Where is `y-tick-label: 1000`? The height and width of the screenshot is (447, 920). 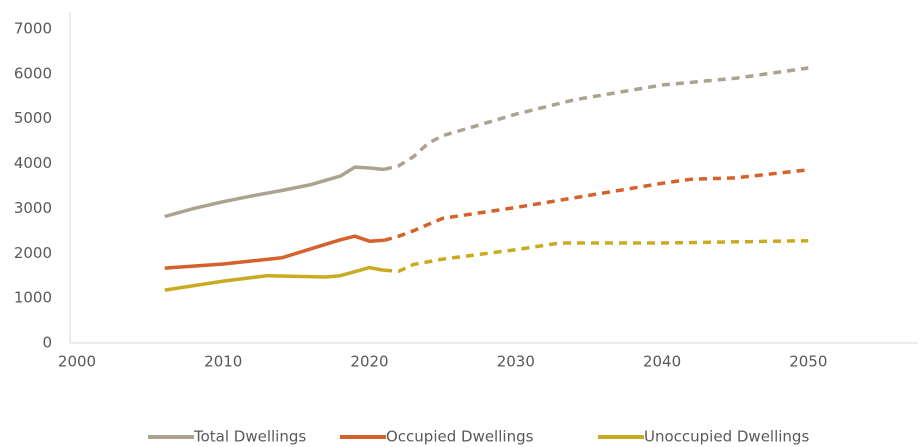 y-tick-label: 1000 is located at coordinates (33, 298).